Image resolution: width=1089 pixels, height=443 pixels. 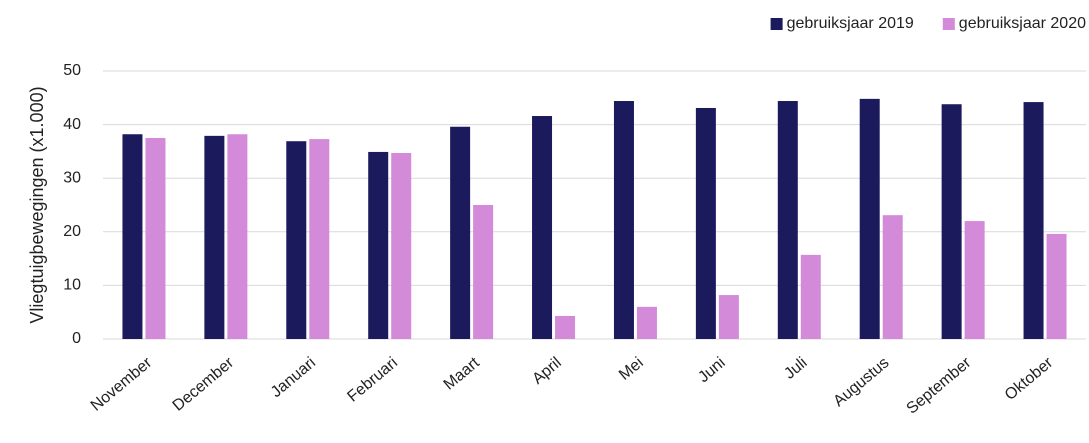 I want to click on legend-label: gebruiksjaar 2019, so click(x=850, y=23).